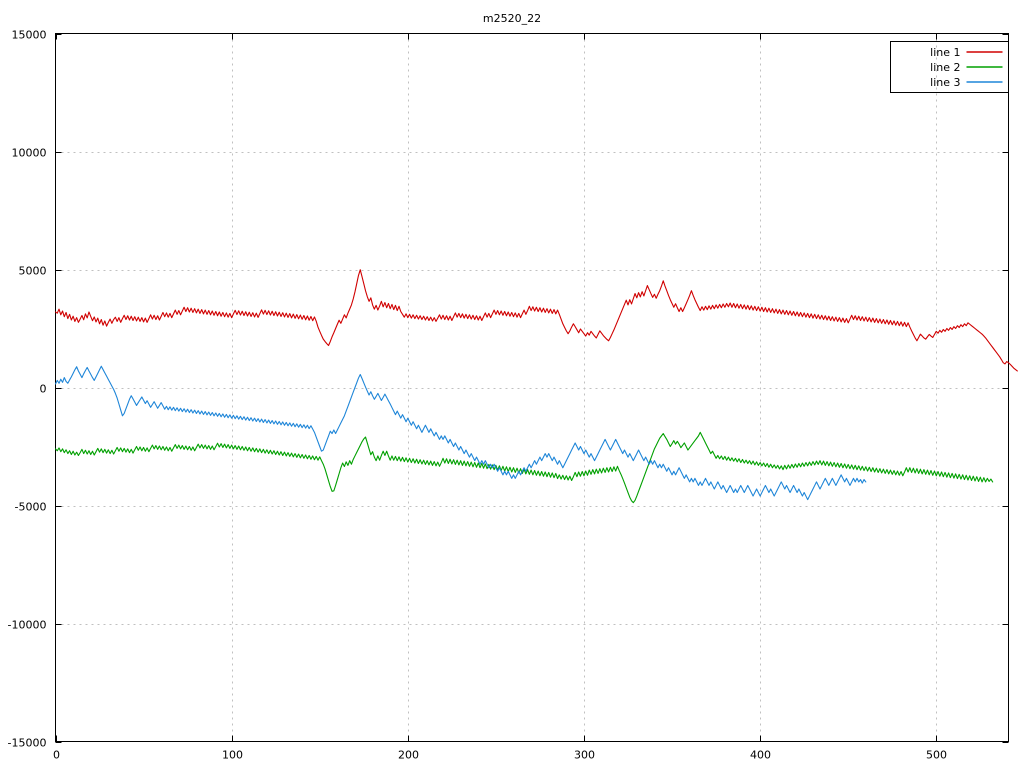 Image resolution: width=1024 pixels, height=768 pixels. Describe the element at coordinates (232, 755) in the screenshot. I see `x-tick-label: 100` at that location.